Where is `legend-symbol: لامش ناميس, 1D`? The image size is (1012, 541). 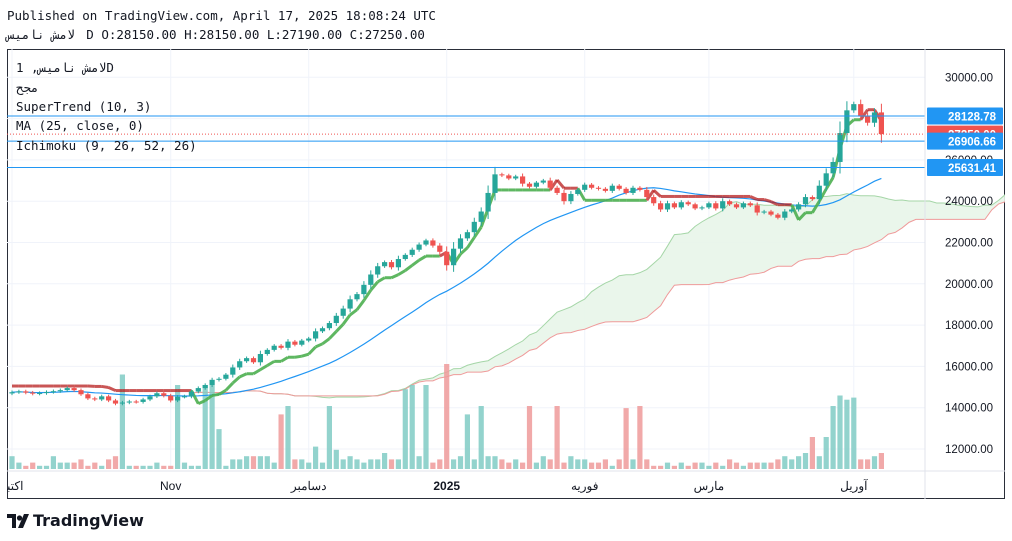 legend-symbol: لامش ناميس, 1D is located at coordinates (65, 67).